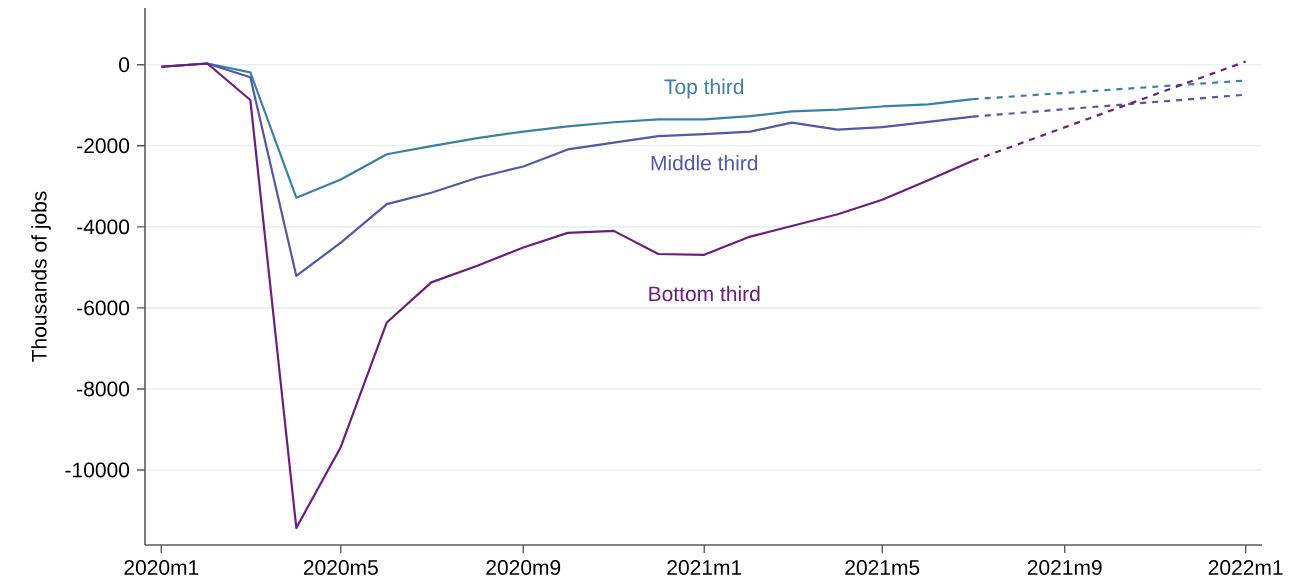 The width and height of the screenshot is (1291, 588). Describe the element at coordinates (340, 567) in the screenshot. I see `x-tick-label: 2020m5` at that location.